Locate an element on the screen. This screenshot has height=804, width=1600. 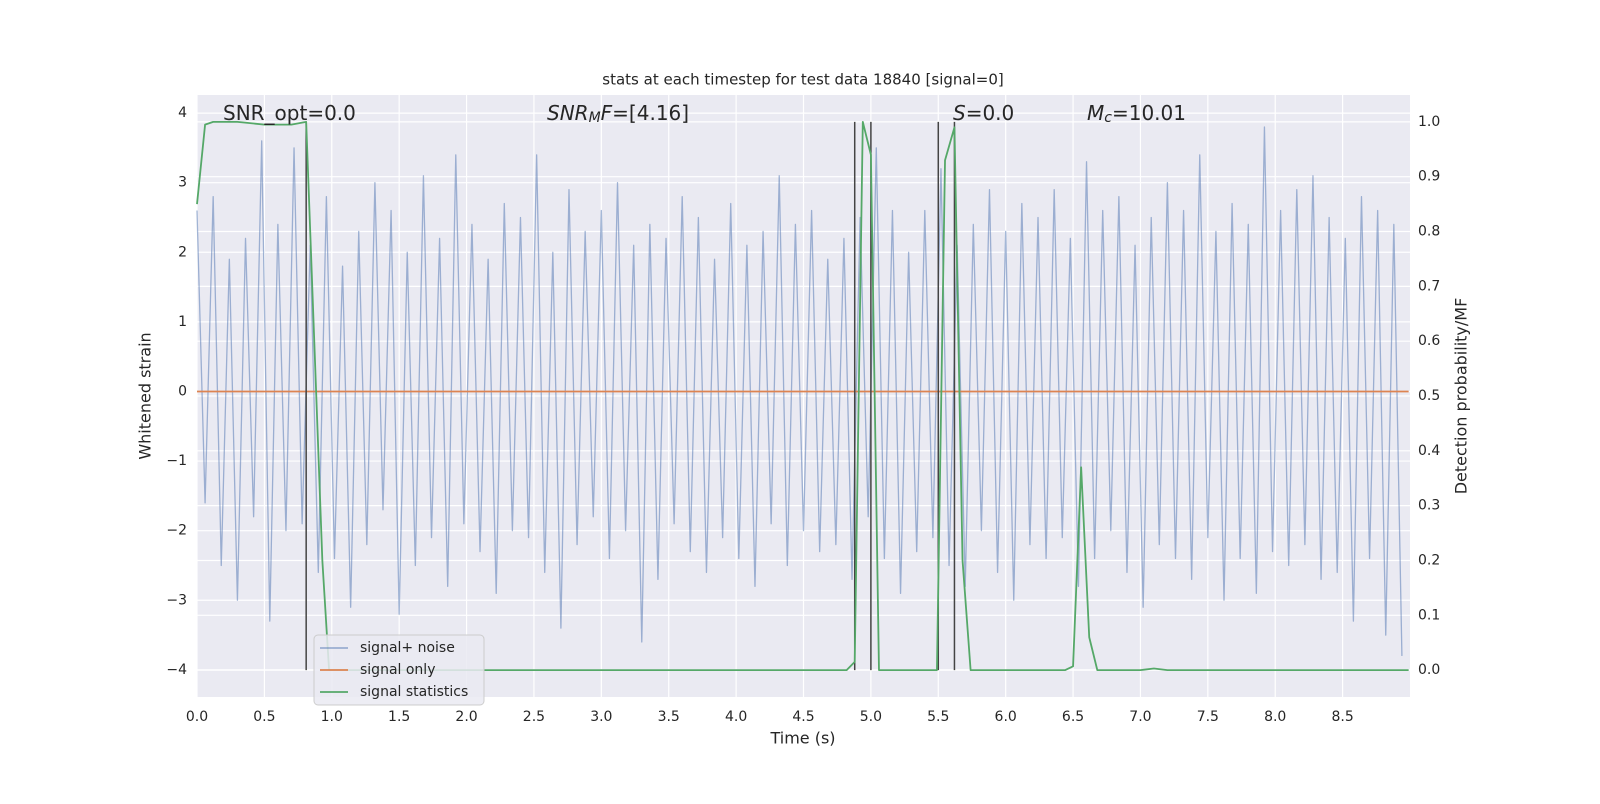
legend-label: signal only is located at coordinates (397, 670).